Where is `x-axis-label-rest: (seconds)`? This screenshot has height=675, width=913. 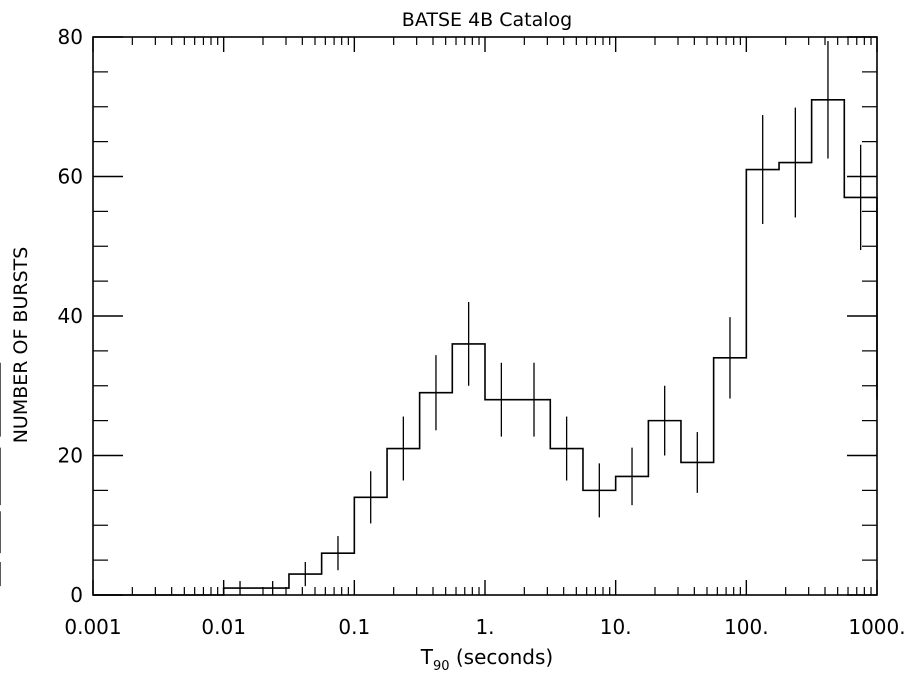 x-axis-label-rest: (seconds) is located at coordinates (502, 657).